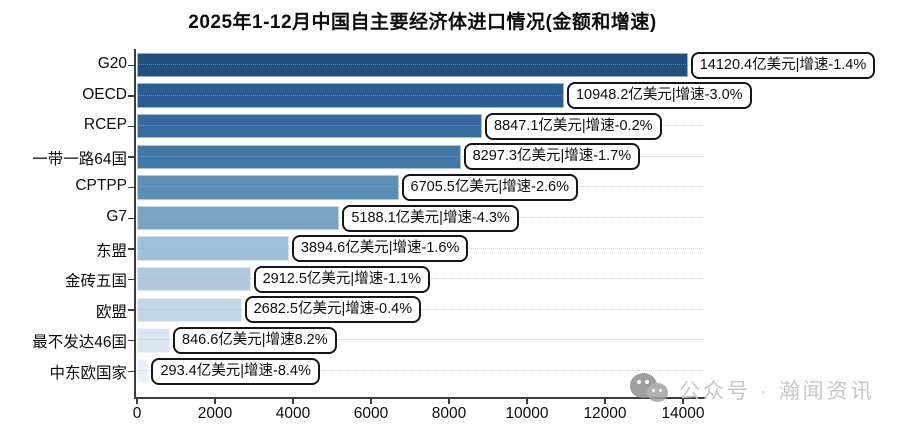  What do you see at coordinates (489, 187) in the screenshot?
I see `bar-value-label: 6705.5亿美元|增速-2.6%` at bounding box center [489, 187].